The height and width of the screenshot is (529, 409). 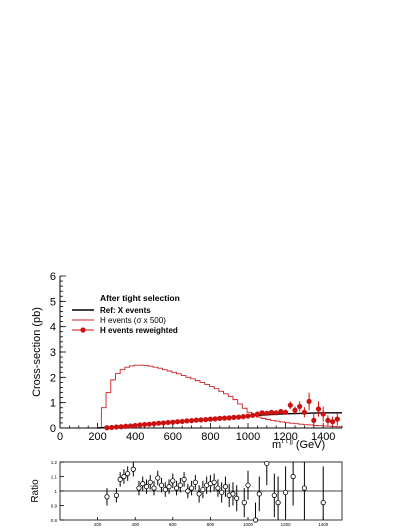 What do you see at coordinates (173, 437) in the screenshot?
I see `x-tick-label: 600` at bounding box center [173, 437].